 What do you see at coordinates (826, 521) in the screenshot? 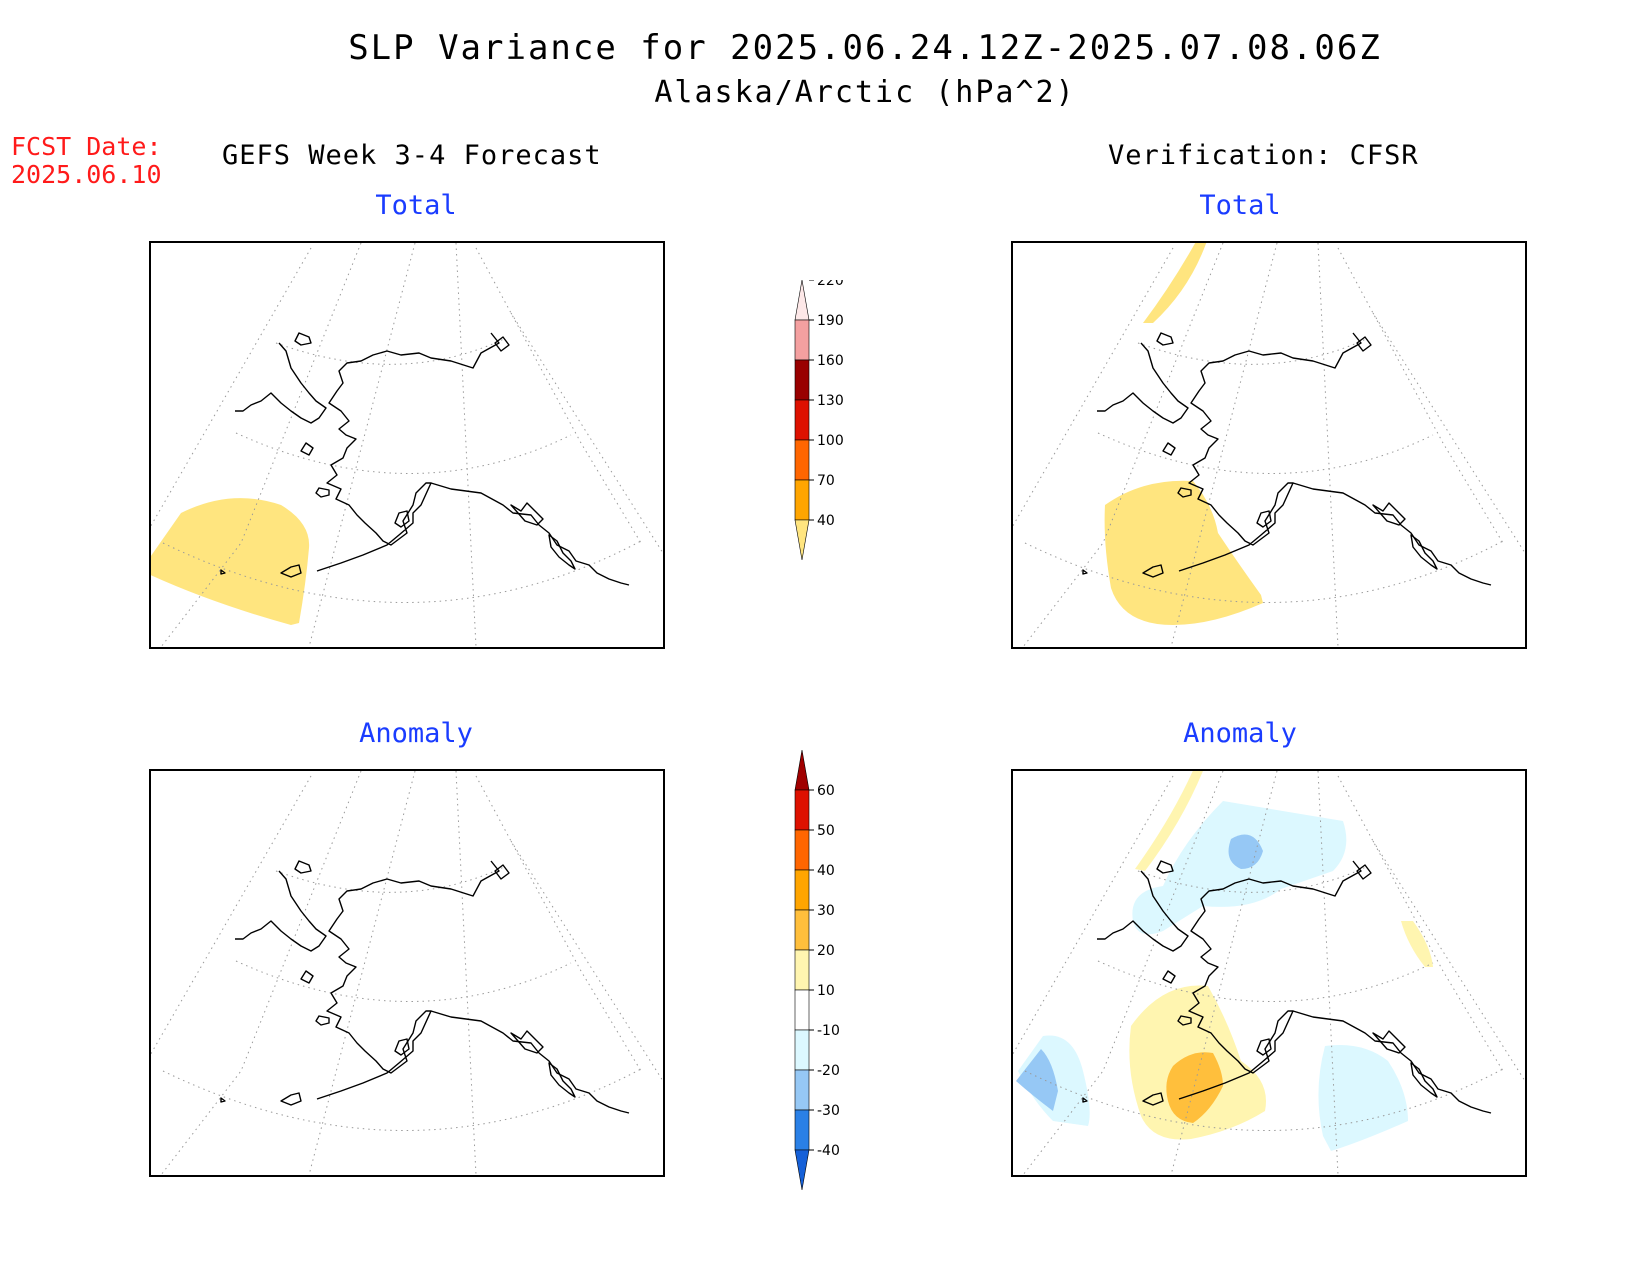
I see `colorbar-label: 40` at bounding box center [826, 521].